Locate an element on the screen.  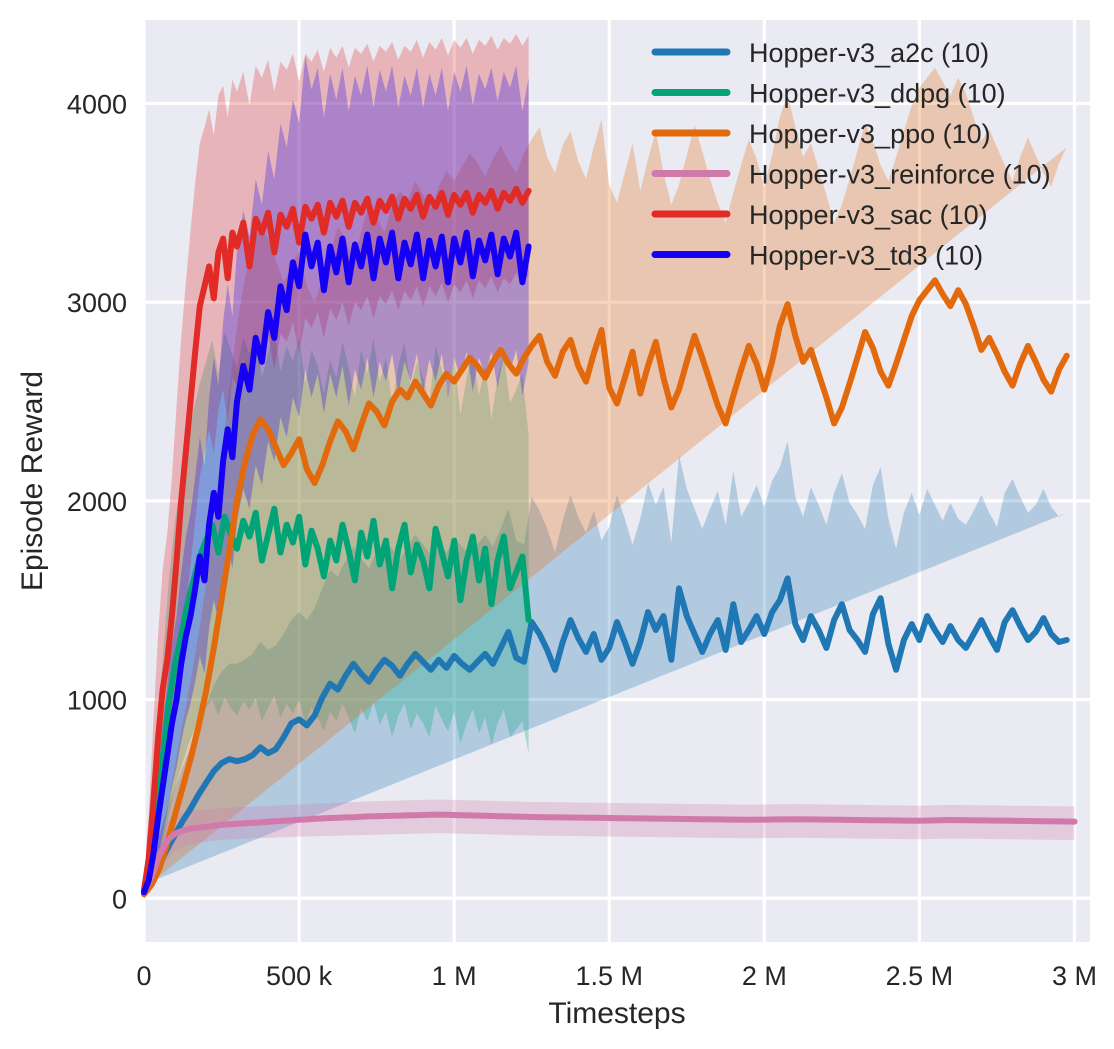
y-tick-label: 3000 is located at coordinates (97, 303).